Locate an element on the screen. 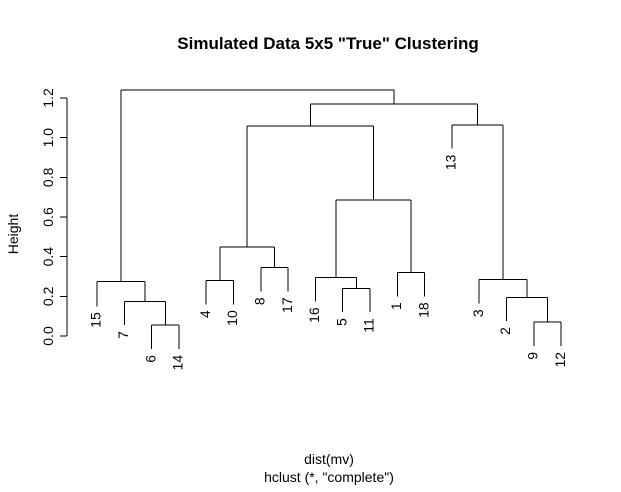  leaf-label: 4 is located at coordinates (205, 314).